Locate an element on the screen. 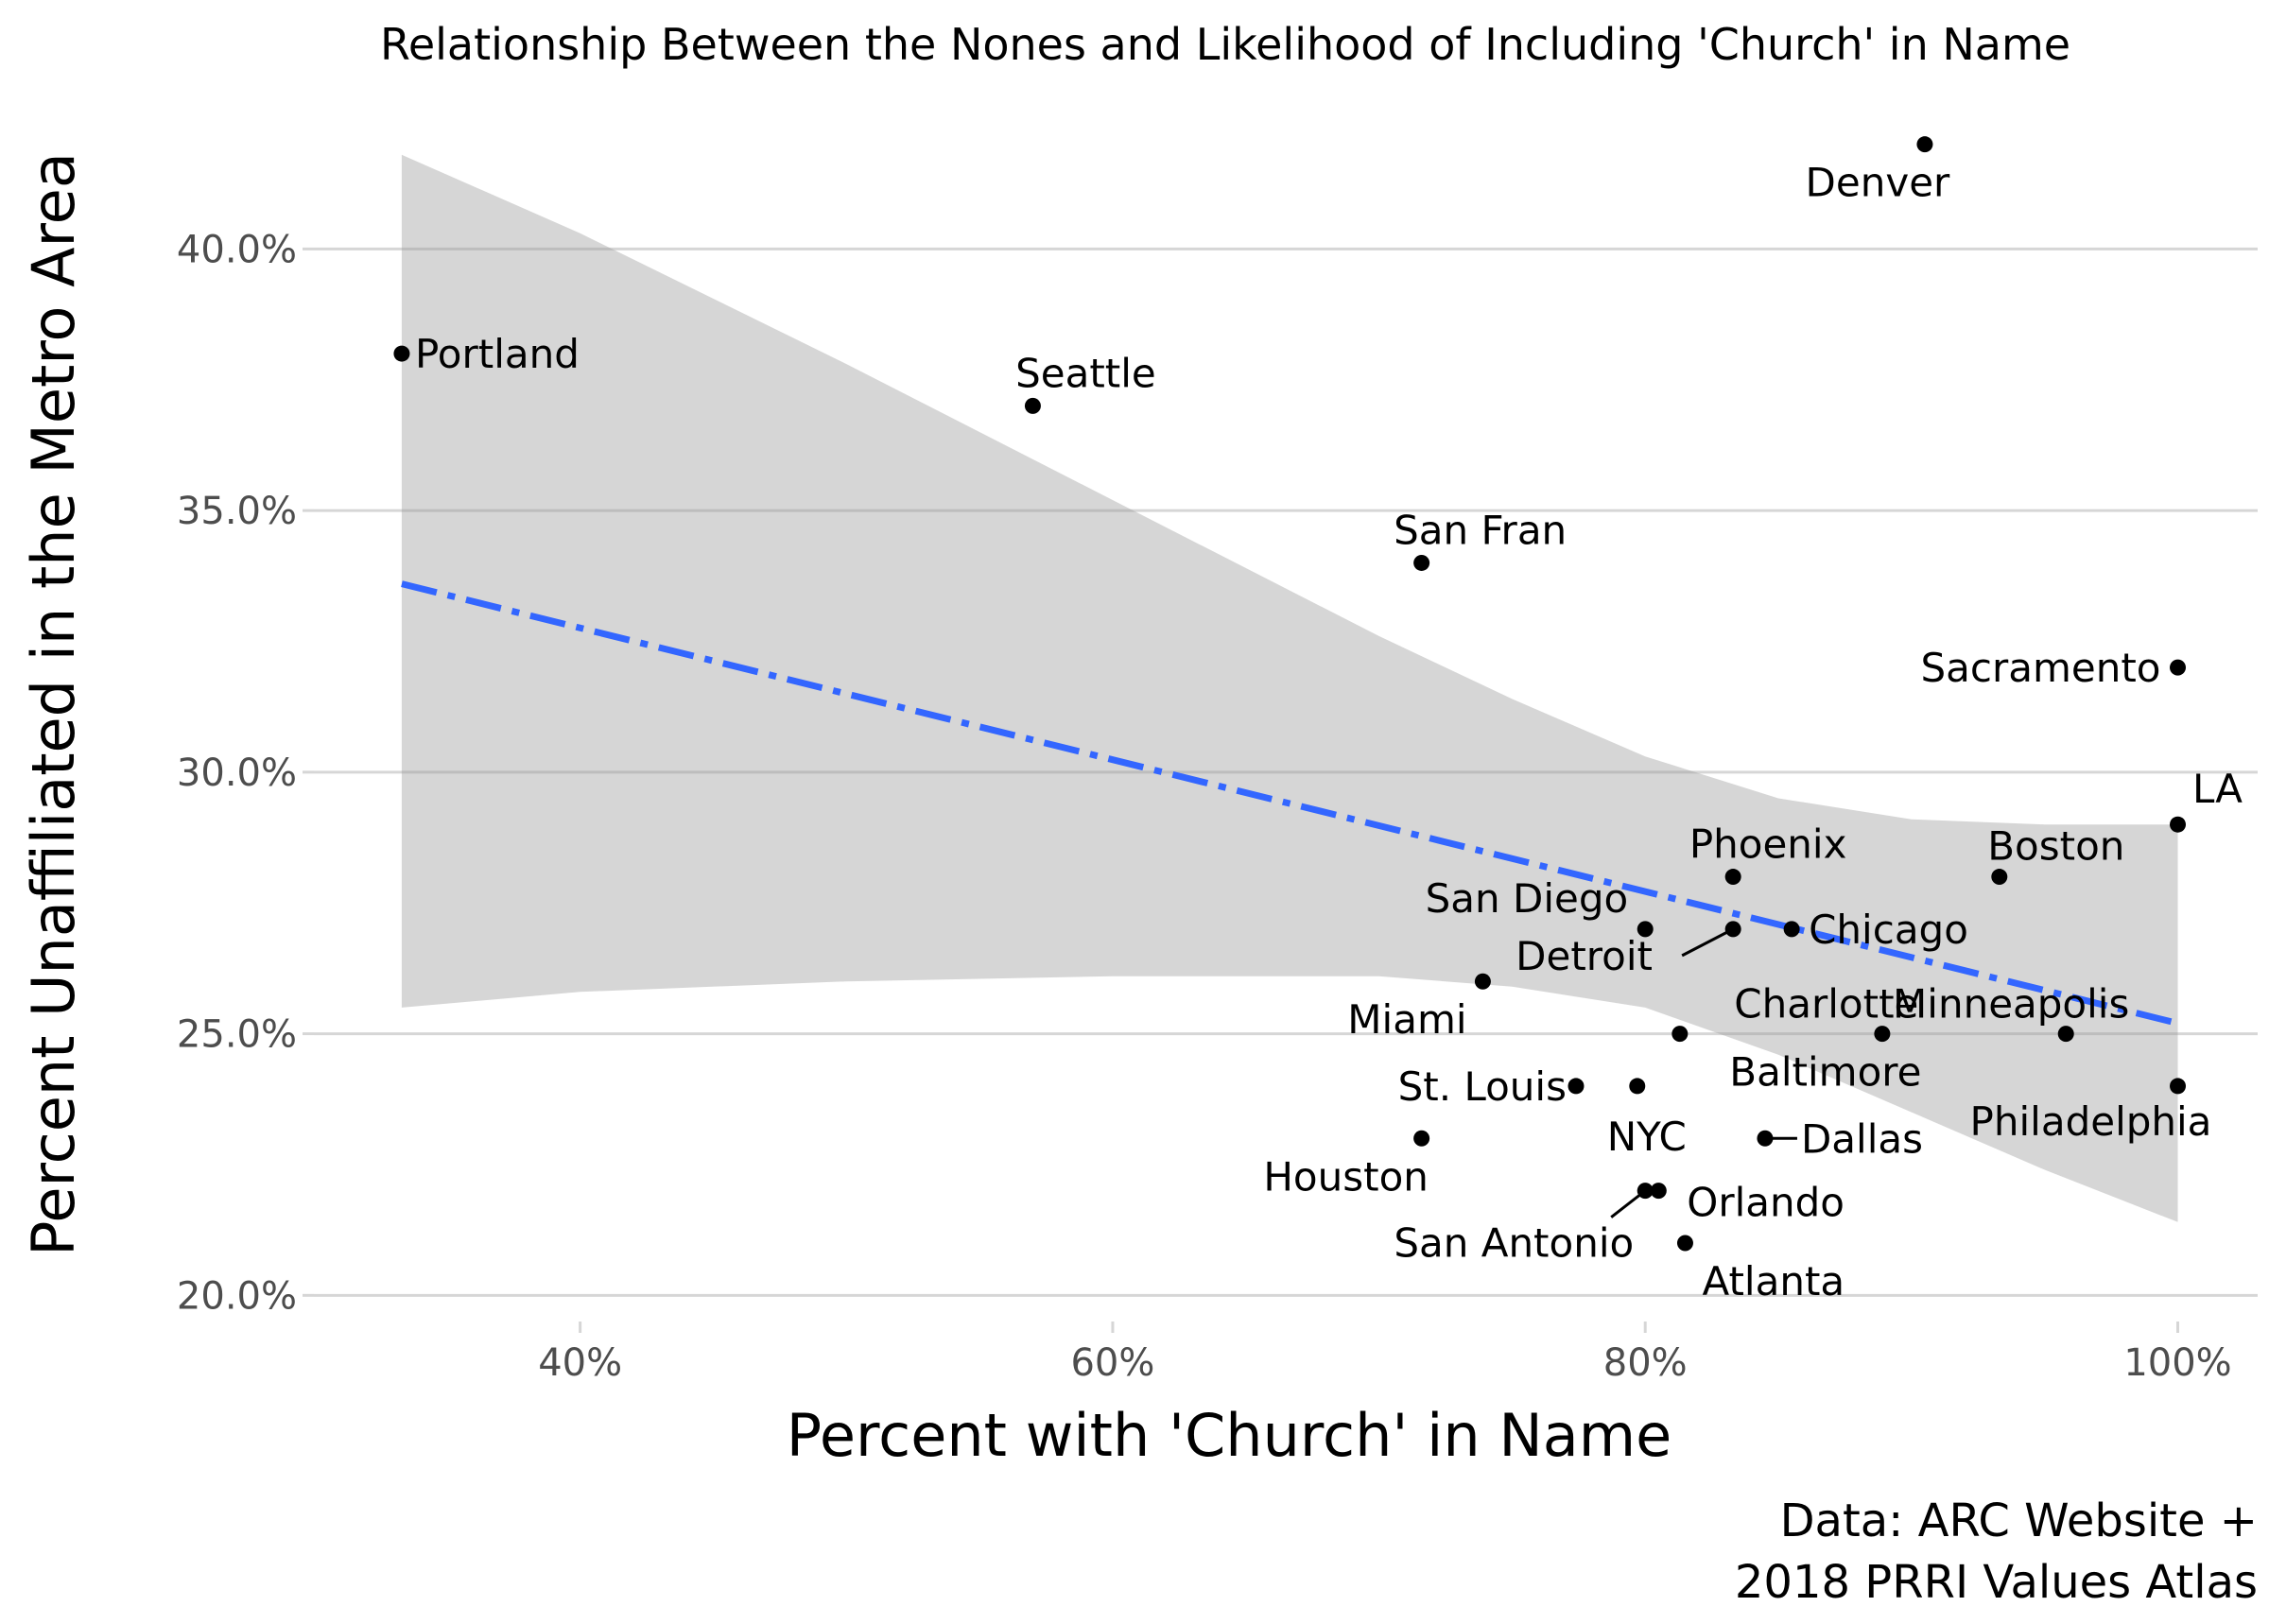 Image resolution: width=2269 pixels, height=1624 pixels. point-label: Detroit is located at coordinates (1584, 956).